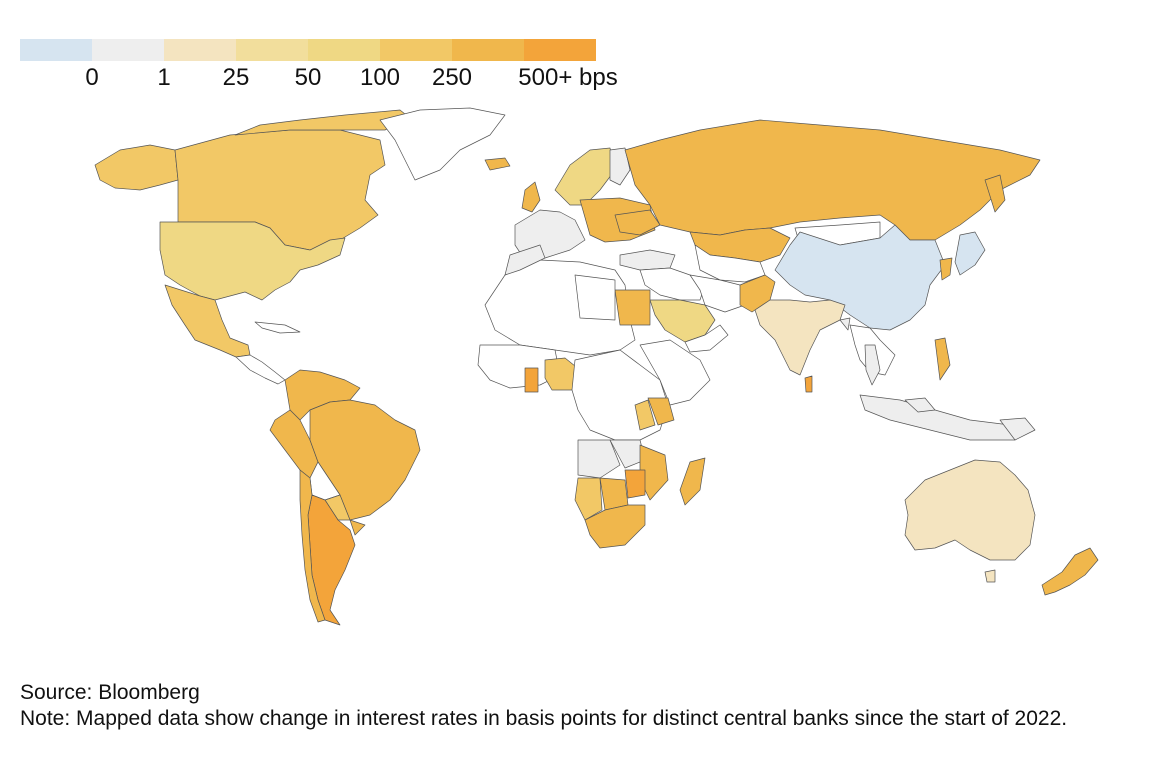  Describe the element at coordinates (136, 167) in the screenshot. I see `country-alaska` at that location.